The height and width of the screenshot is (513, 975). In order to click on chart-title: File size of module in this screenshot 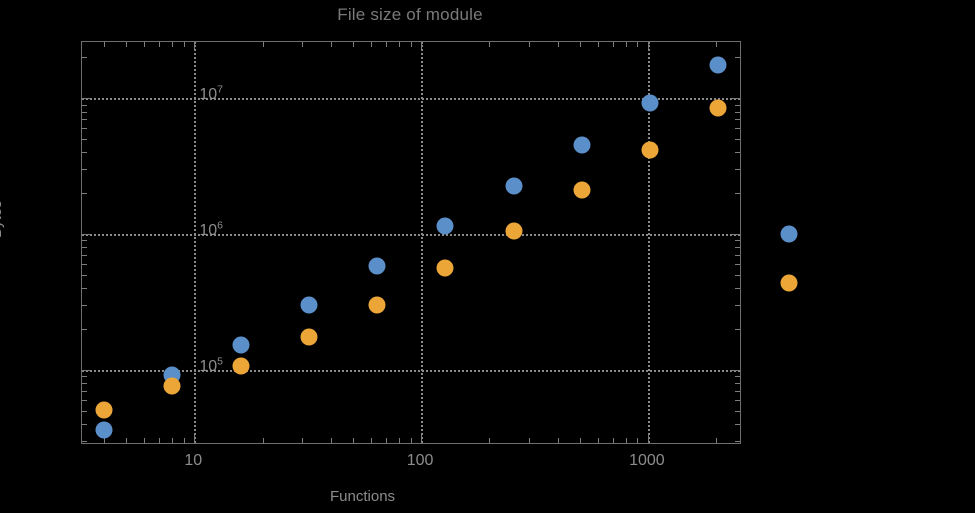, I will do `click(410, 14)`.